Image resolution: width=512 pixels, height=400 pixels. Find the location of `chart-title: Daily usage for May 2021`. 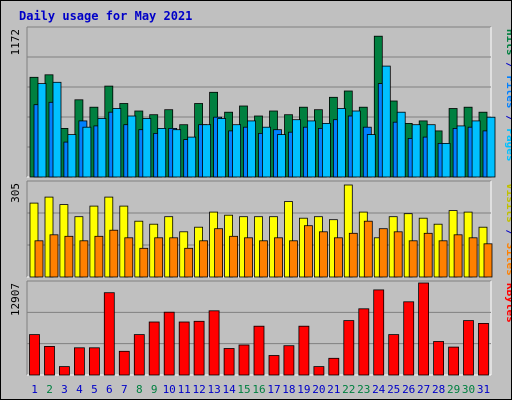

chart-title: Daily usage for May 2021 is located at coordinates (106, 16).